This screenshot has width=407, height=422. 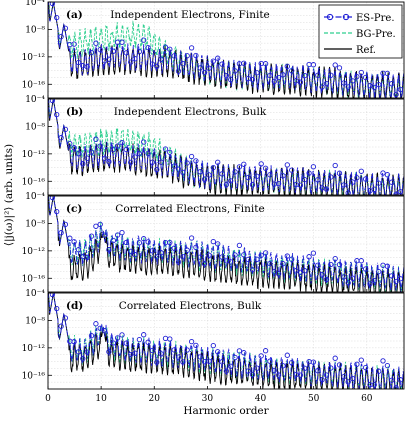 What do you see at coordinates (366, 50) in the screenshot?
I see `legend-ref-label: Ref.` at bounding box center [366, 50].